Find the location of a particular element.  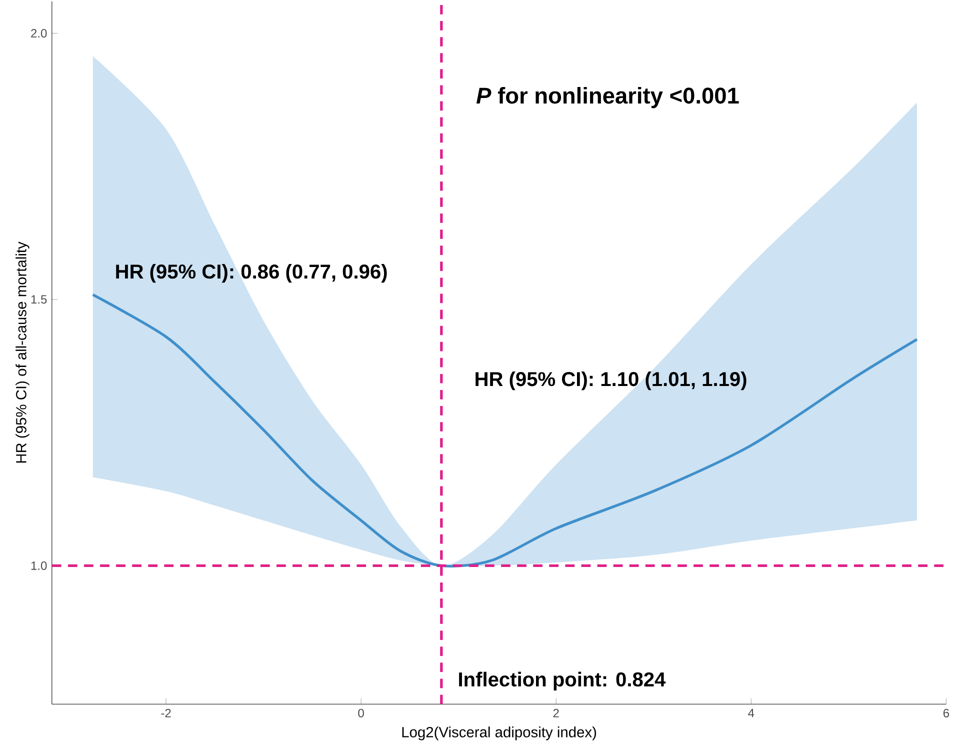

x-tick-label: 6 is located at coordinates (946, 713).